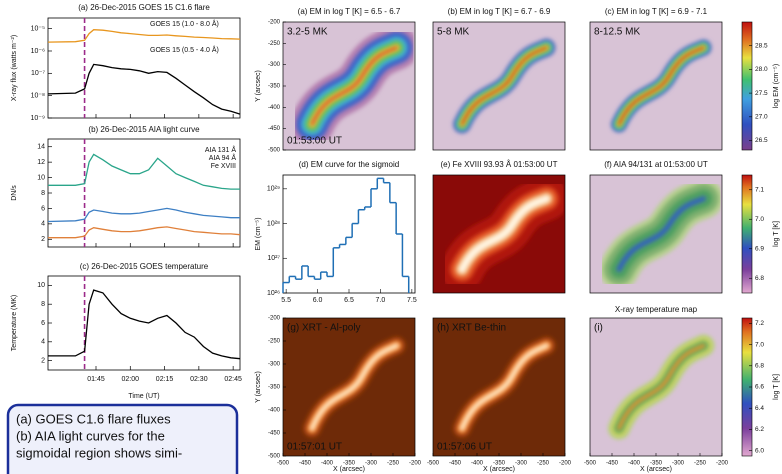 The image size is (782, 474). What do you see at coordinates (131, 379) in the screenshot?
I see `x-tick-label: 02:00` at bounding box center [131, 379].